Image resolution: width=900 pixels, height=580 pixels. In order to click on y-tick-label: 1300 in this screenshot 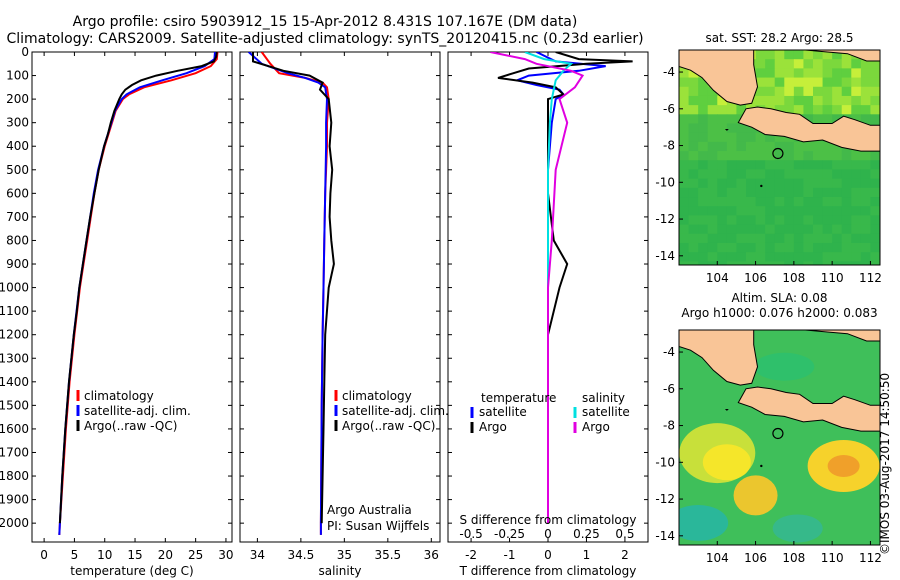, I will do `click(14, 358)`.